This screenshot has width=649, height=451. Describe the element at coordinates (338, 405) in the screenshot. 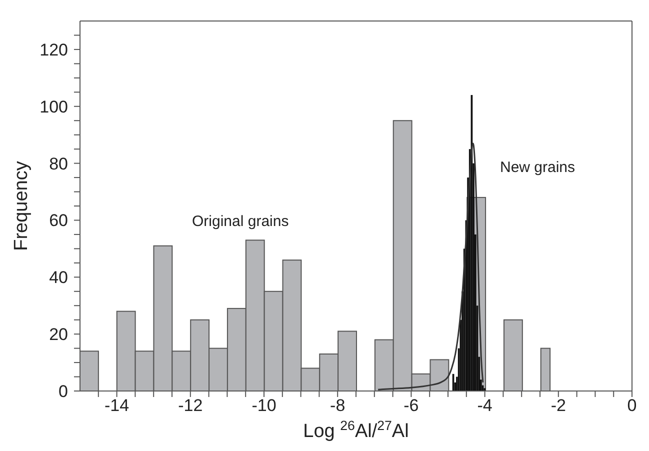

I see `x-tick-label: -8` at that location.